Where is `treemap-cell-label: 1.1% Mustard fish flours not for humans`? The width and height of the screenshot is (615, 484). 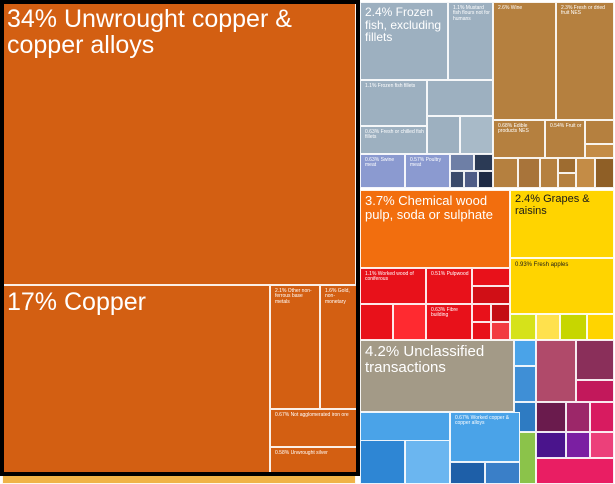 treemap-cell-label: 1.1% Mustard fish flours not for humans is located at coordinates (471, 13).